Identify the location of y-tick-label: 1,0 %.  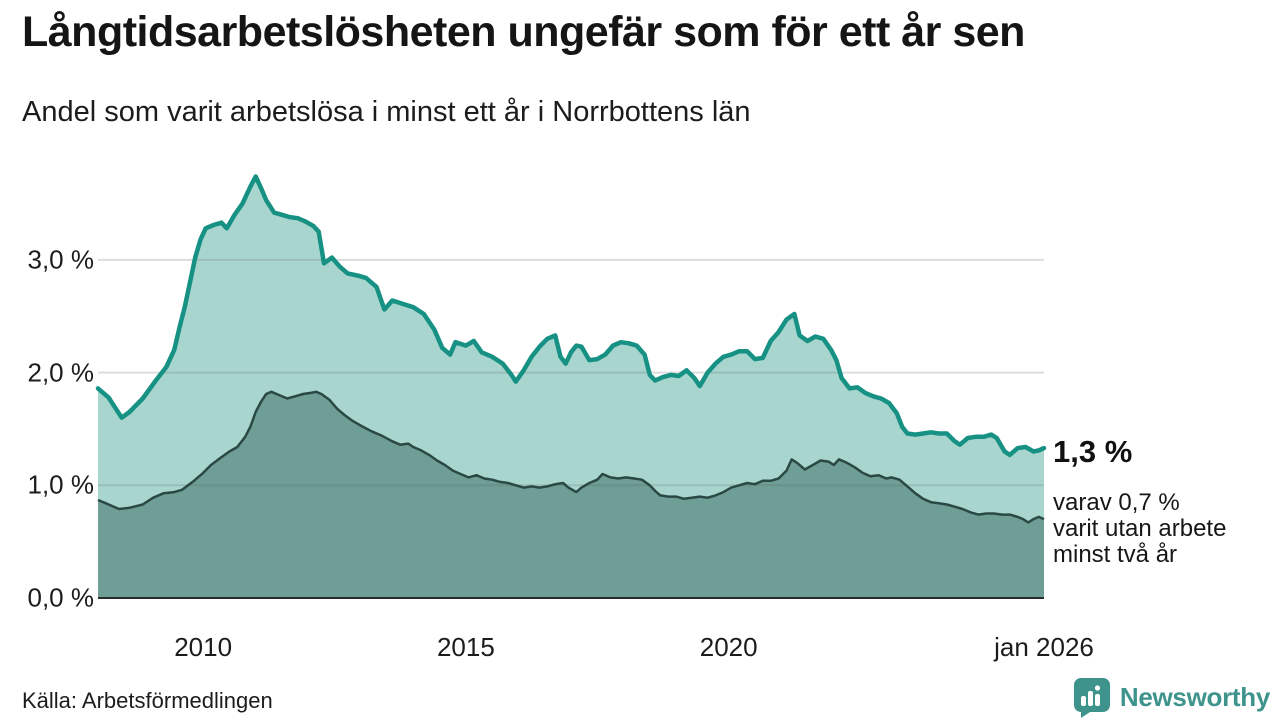
(61, 484).